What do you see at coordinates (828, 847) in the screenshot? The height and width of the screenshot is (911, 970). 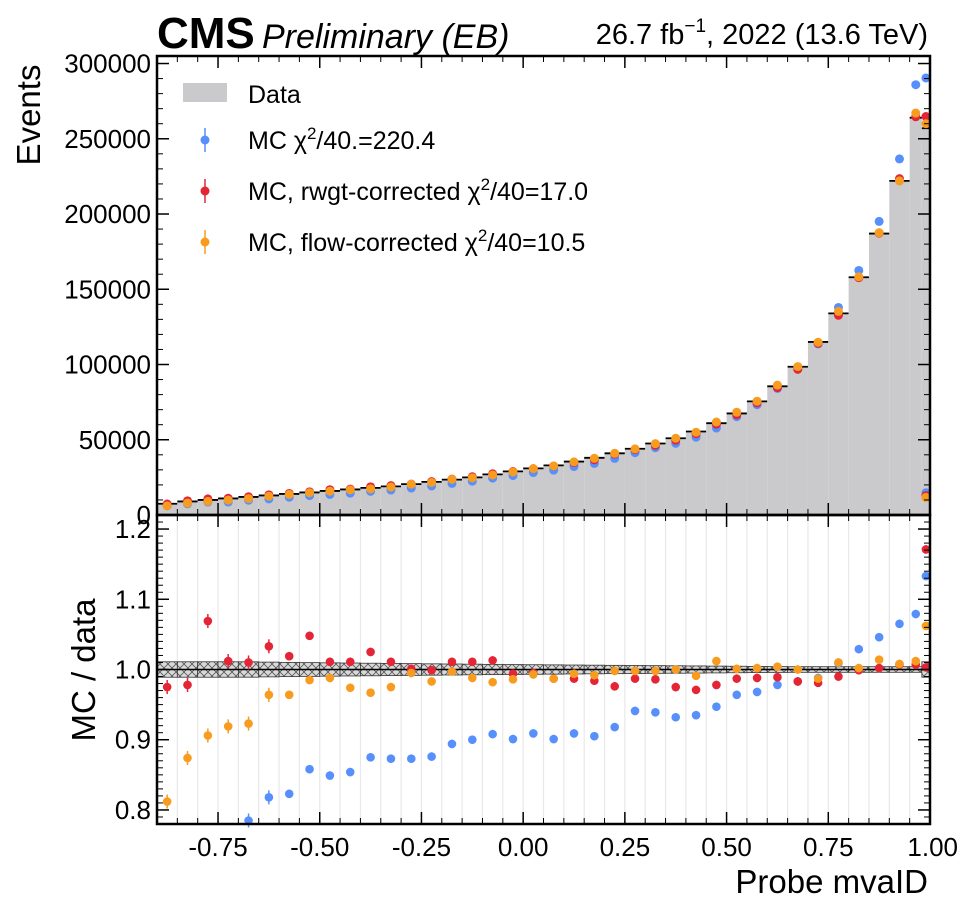 I see `x-tick-label: 0.75` at bounding box center [828, 847].